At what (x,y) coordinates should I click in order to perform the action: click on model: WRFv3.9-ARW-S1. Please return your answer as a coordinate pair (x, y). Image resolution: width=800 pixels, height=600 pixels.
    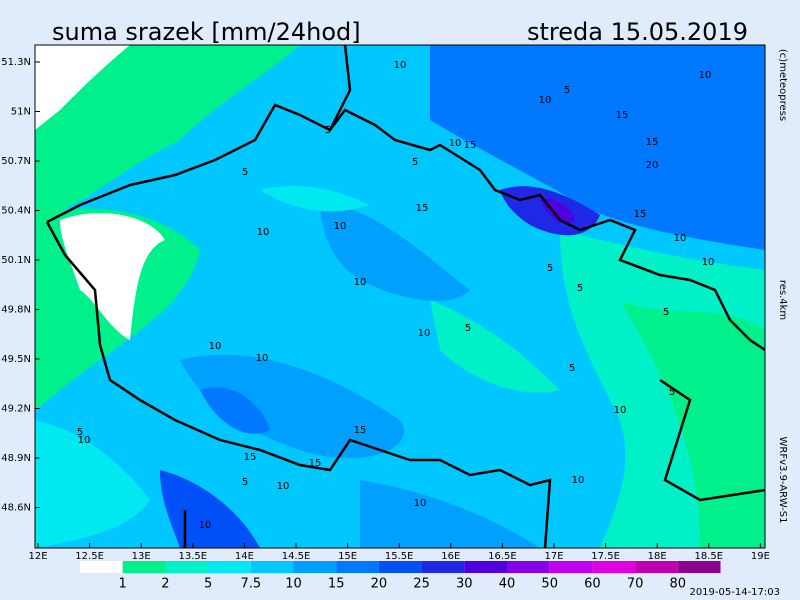
    Looking at the image, I should click on (782, 480).